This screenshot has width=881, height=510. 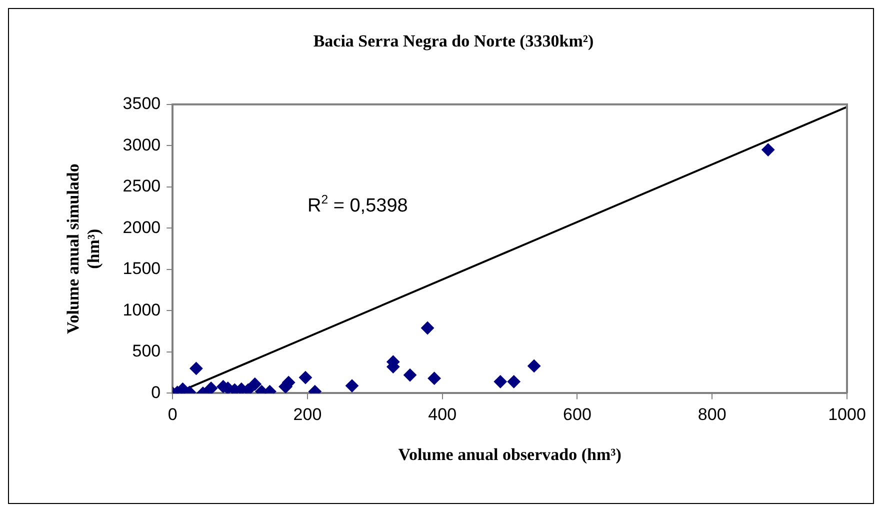 What do you see at coordinates (141, 310) in the screenshot?
I see `y-tick-label: 1000` at bounding box center [141, 310].